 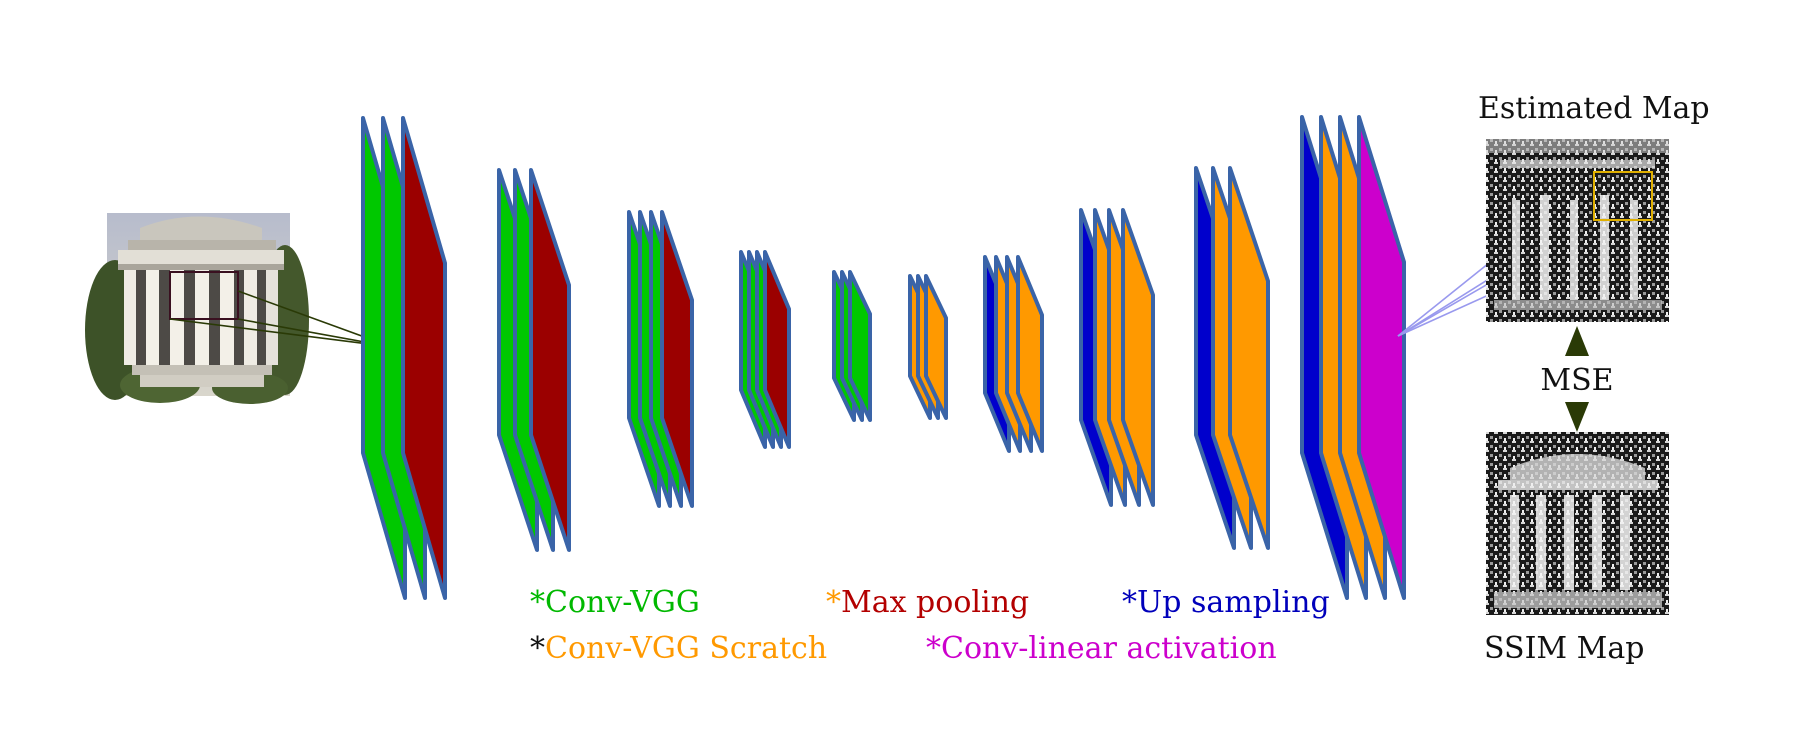 I want to click on legend-item-conv-vgg: *Conv-VGG, so click(x=615, y=602).